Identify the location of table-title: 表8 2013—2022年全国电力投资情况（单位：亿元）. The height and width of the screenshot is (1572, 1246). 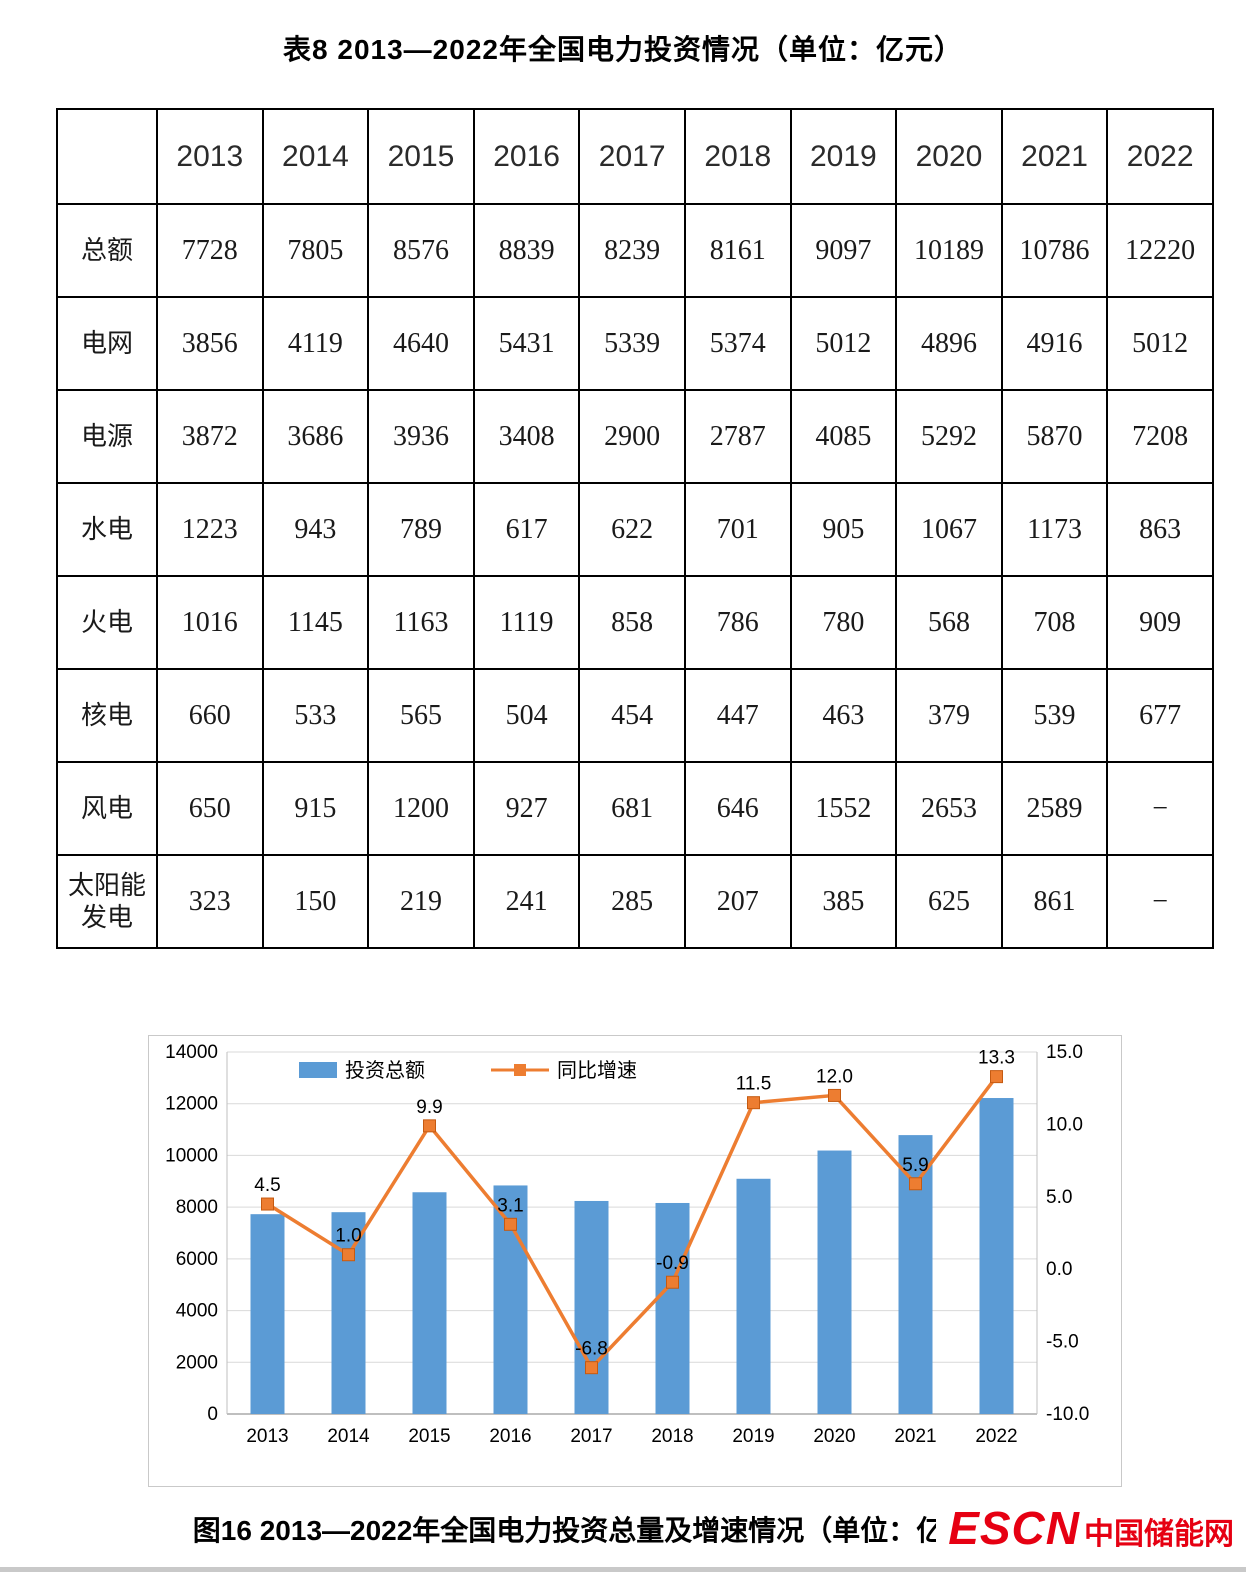
(623, 49).